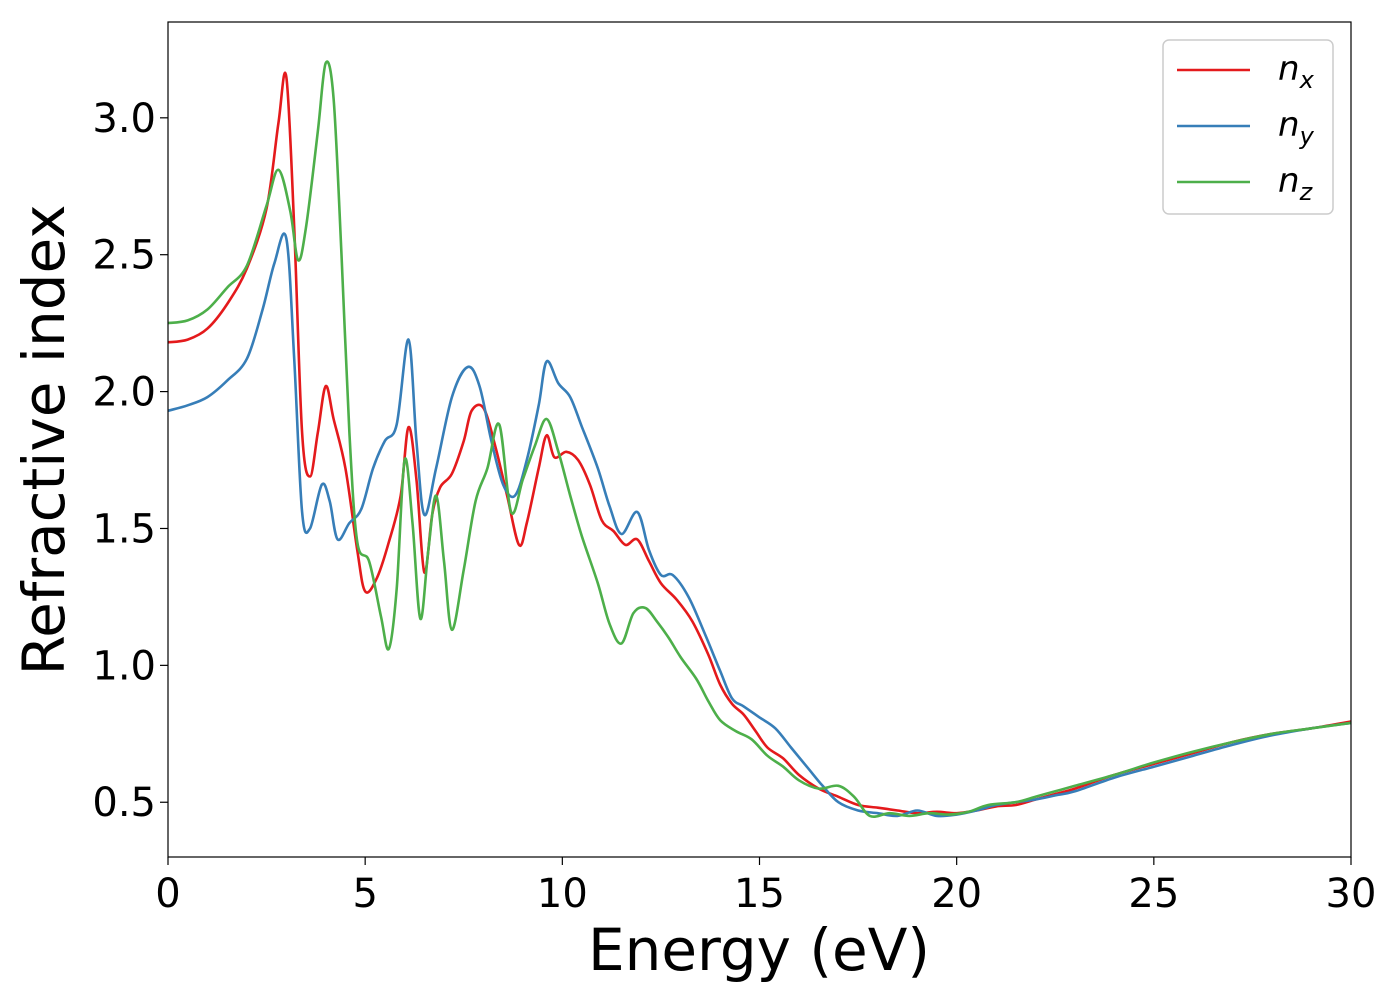 This screenshot has width=1400, height=1000. What do you see at coordinates (956, 894) in the screenshot?
I see `x-tick-label: 20` at bounding box center [956, 894].